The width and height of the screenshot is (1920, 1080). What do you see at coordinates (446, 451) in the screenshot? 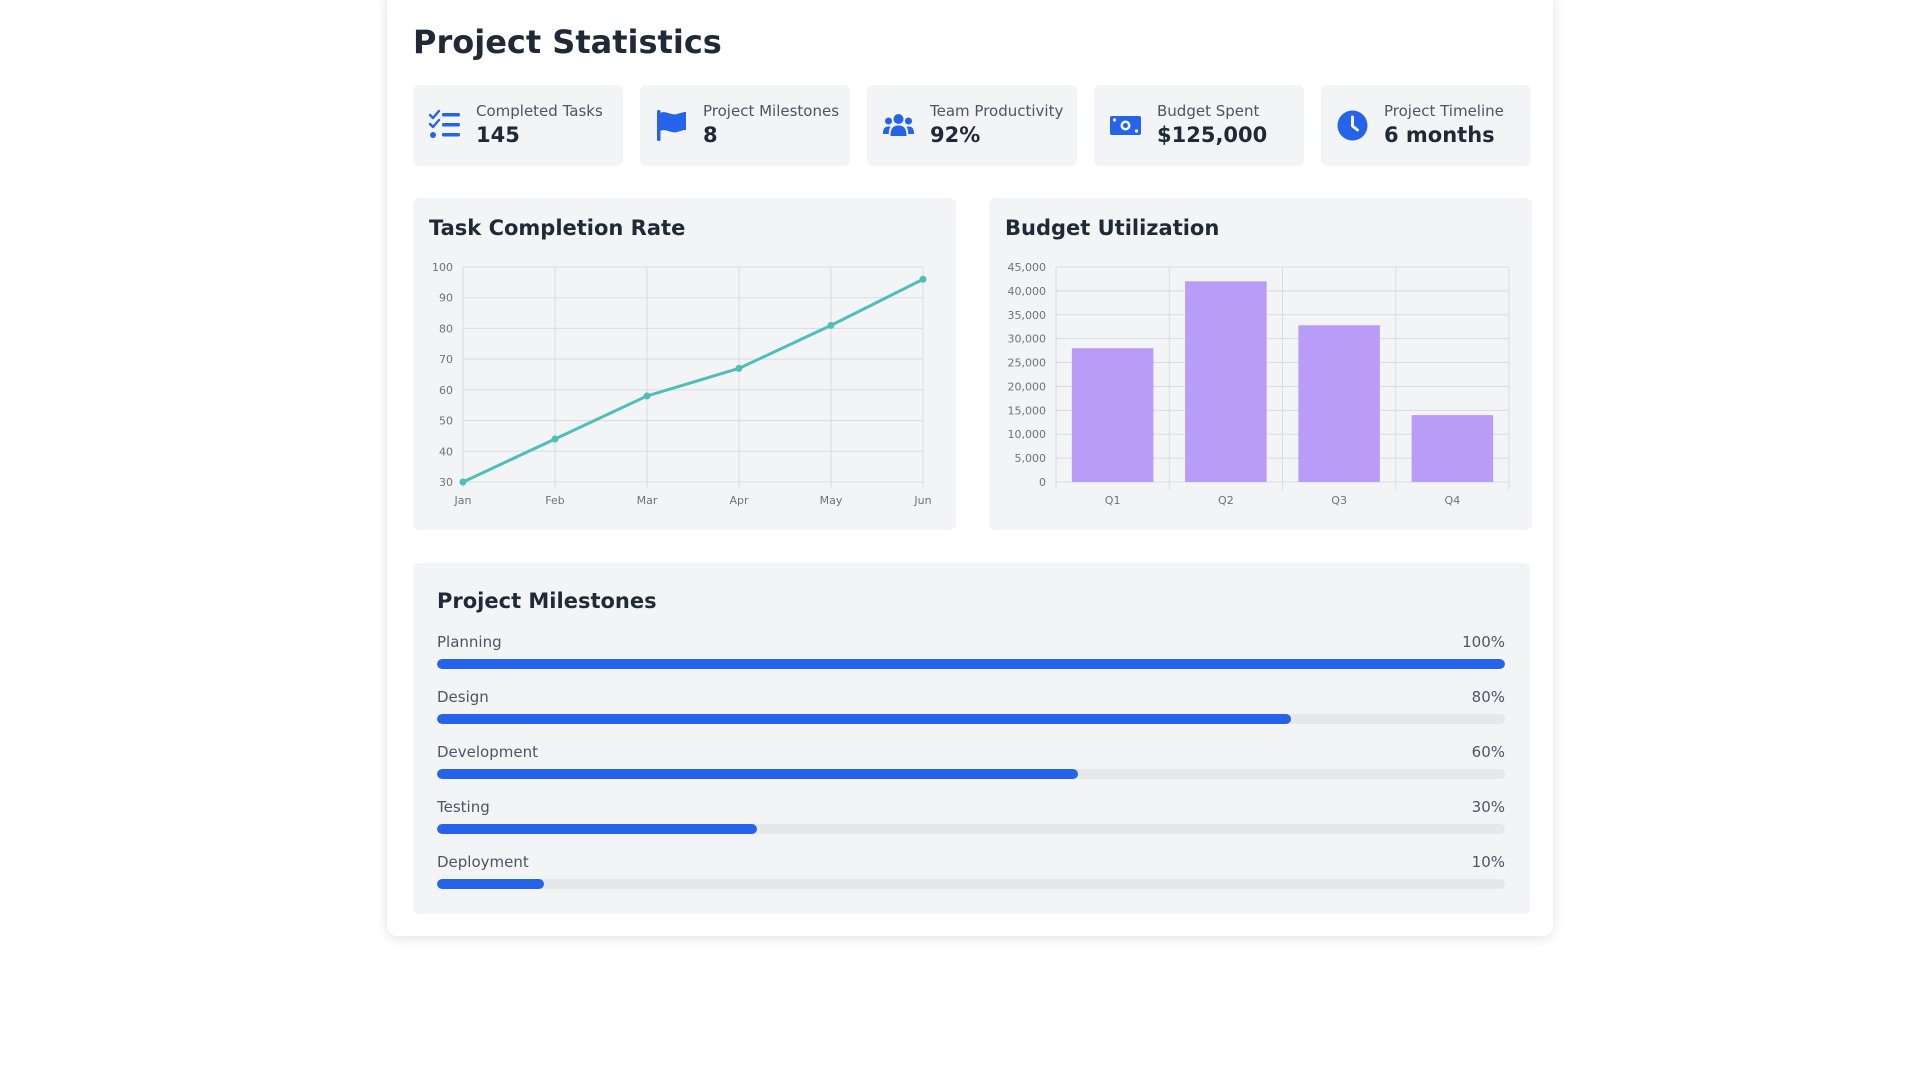
I see `y-tick-label: 40` at bounding box center [446, 451].